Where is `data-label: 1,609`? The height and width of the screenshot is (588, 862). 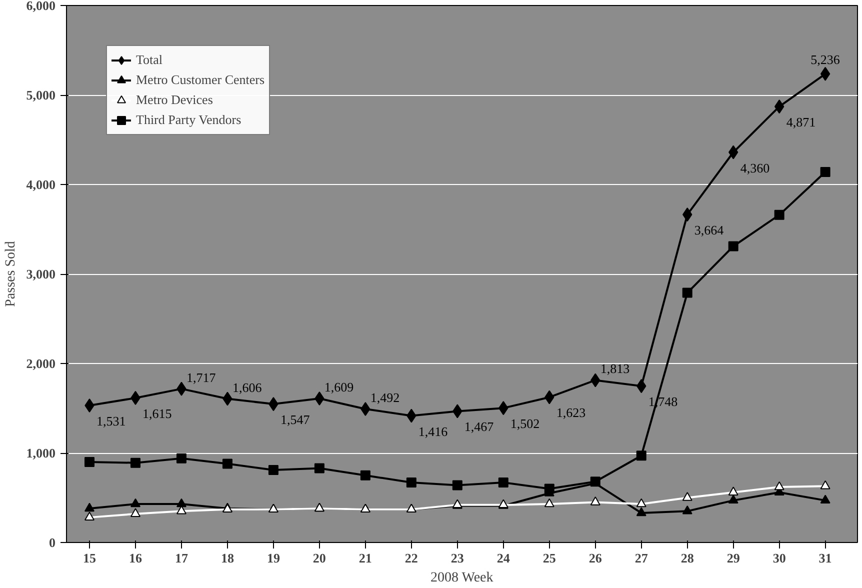
data-label: 1,609 is located at coordinates (339, 386).